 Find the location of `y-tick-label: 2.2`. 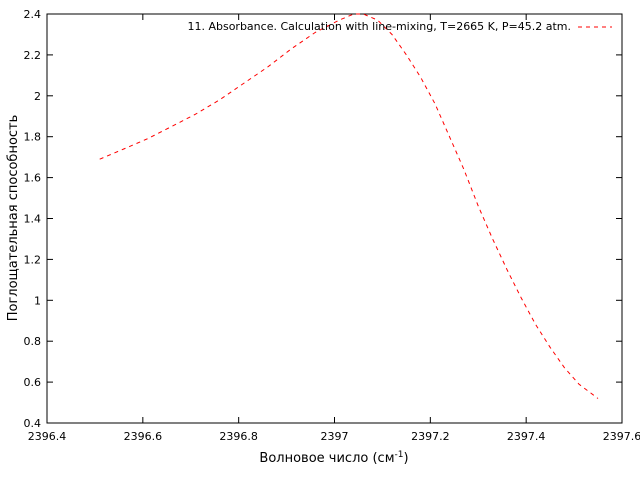

y-tick-label: 2.2 is located at coordinates (33, 55).